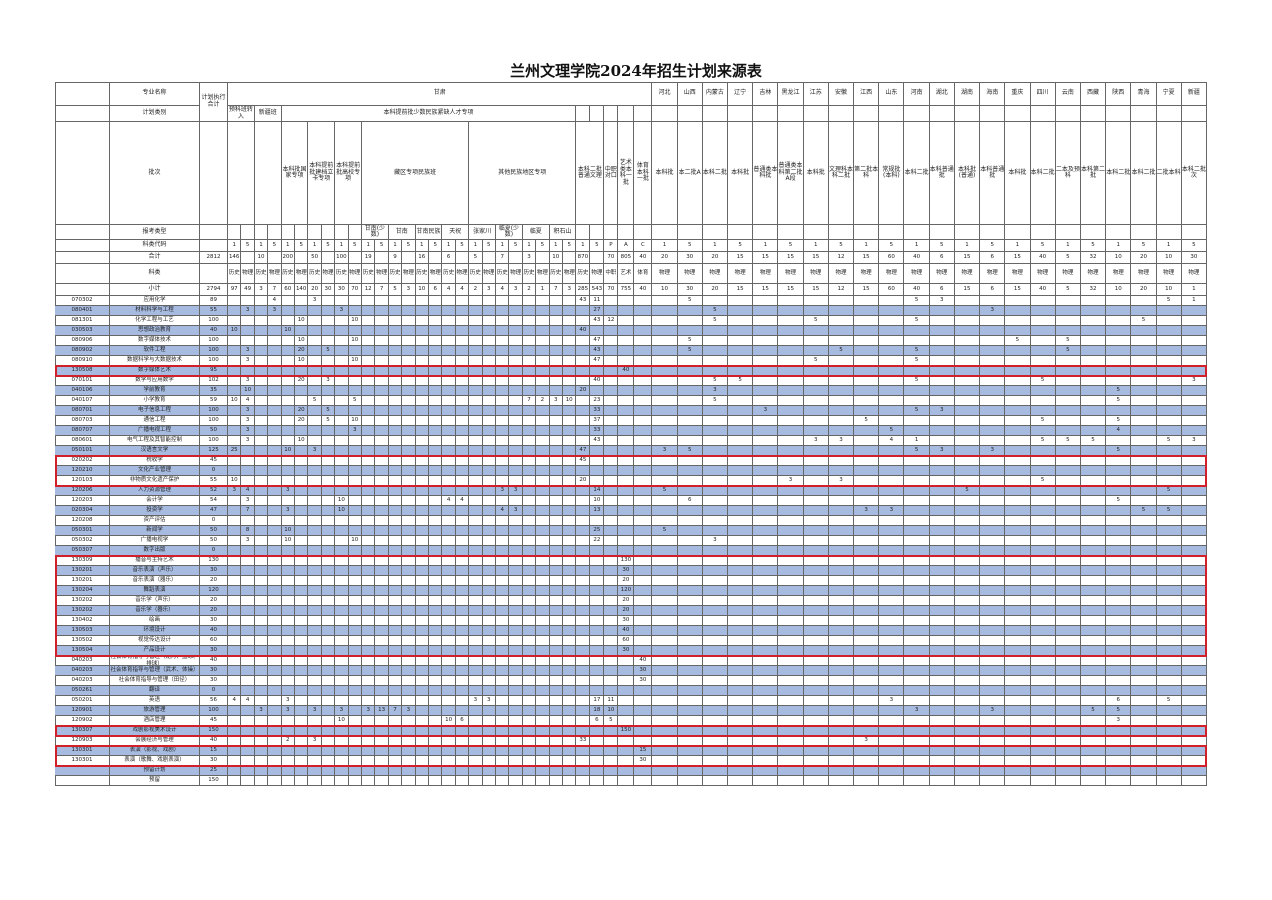  Describe the element at coordinates (155, 701) in the screenshot. I see `major-name: 英语` at that location.